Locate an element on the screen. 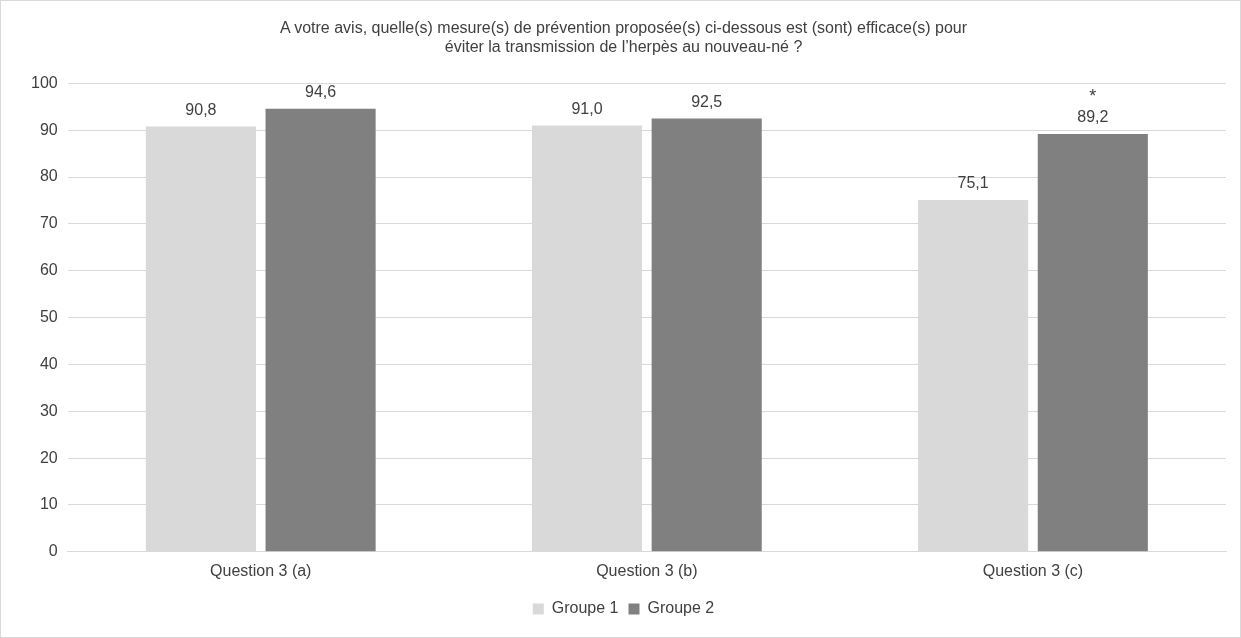 The image size is (1241, 638). y-tick-label: 80 is located at coordinates (48, 176).